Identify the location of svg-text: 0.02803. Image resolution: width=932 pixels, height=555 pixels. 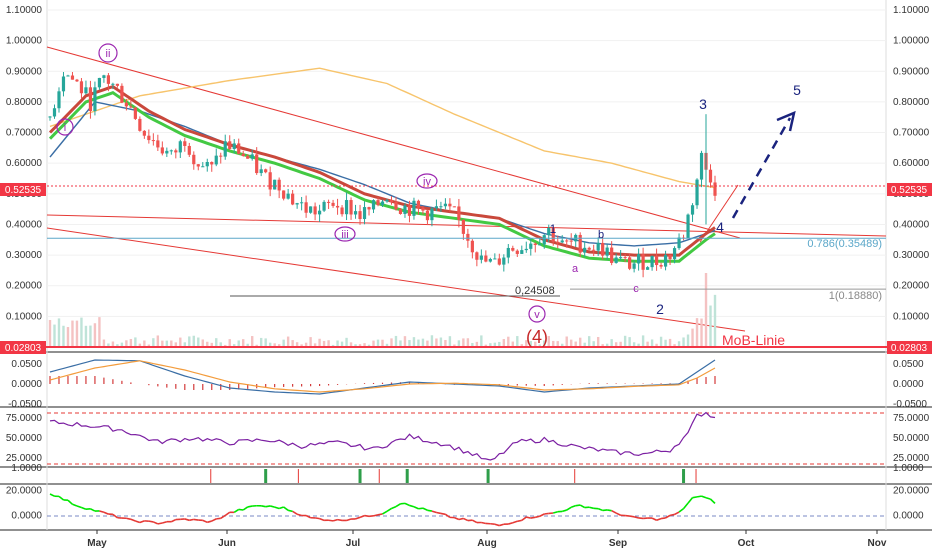
(23, 348).